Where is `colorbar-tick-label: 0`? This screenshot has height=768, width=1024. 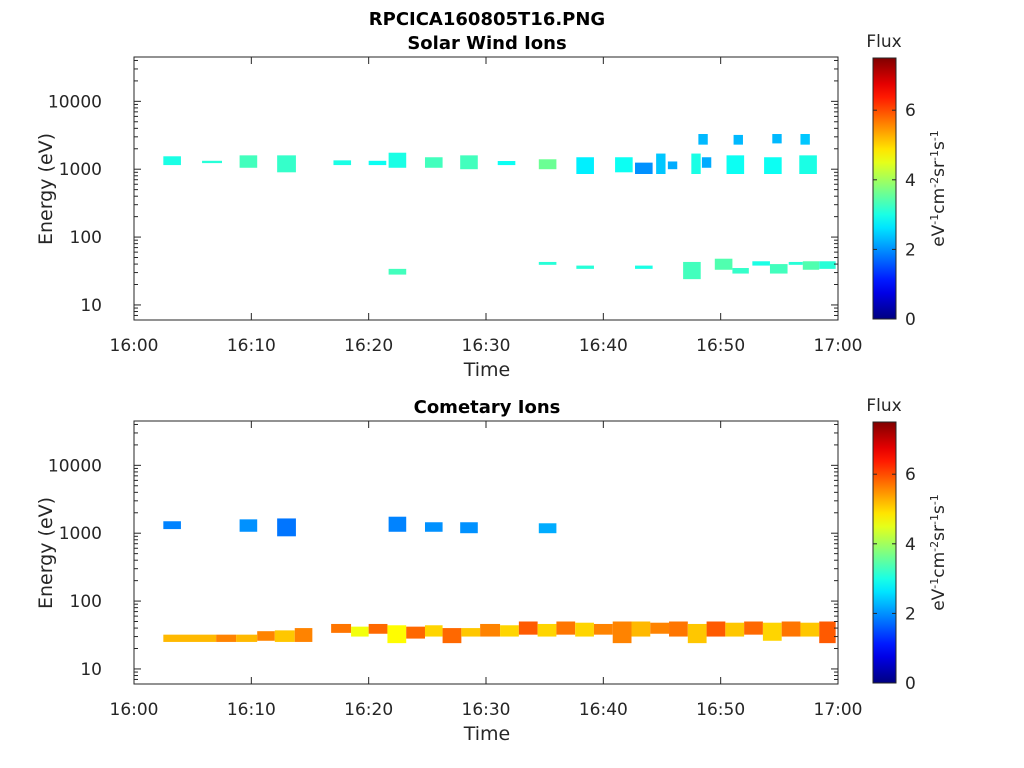
colorbar-tick-label: 0 is located at coordinates (910, 320).